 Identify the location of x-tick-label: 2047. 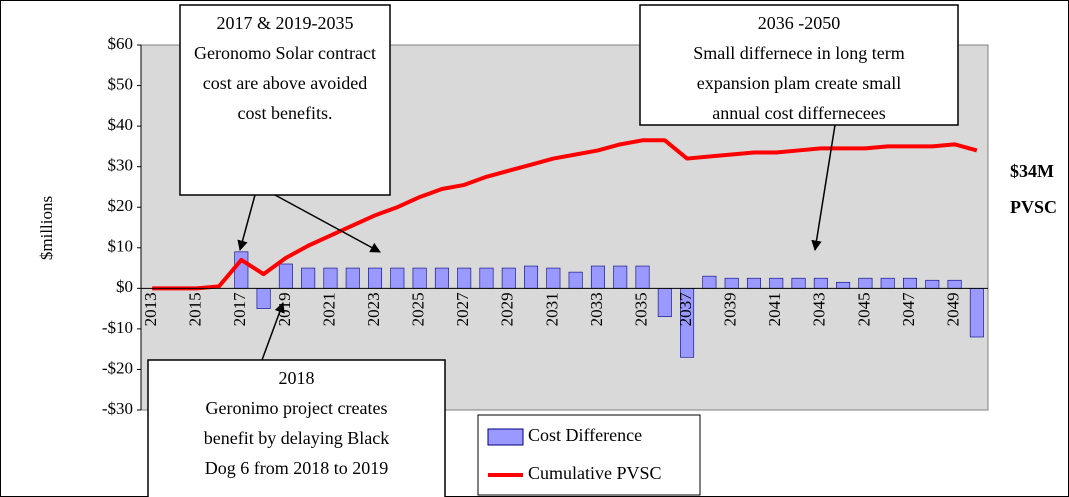
(908, 309).